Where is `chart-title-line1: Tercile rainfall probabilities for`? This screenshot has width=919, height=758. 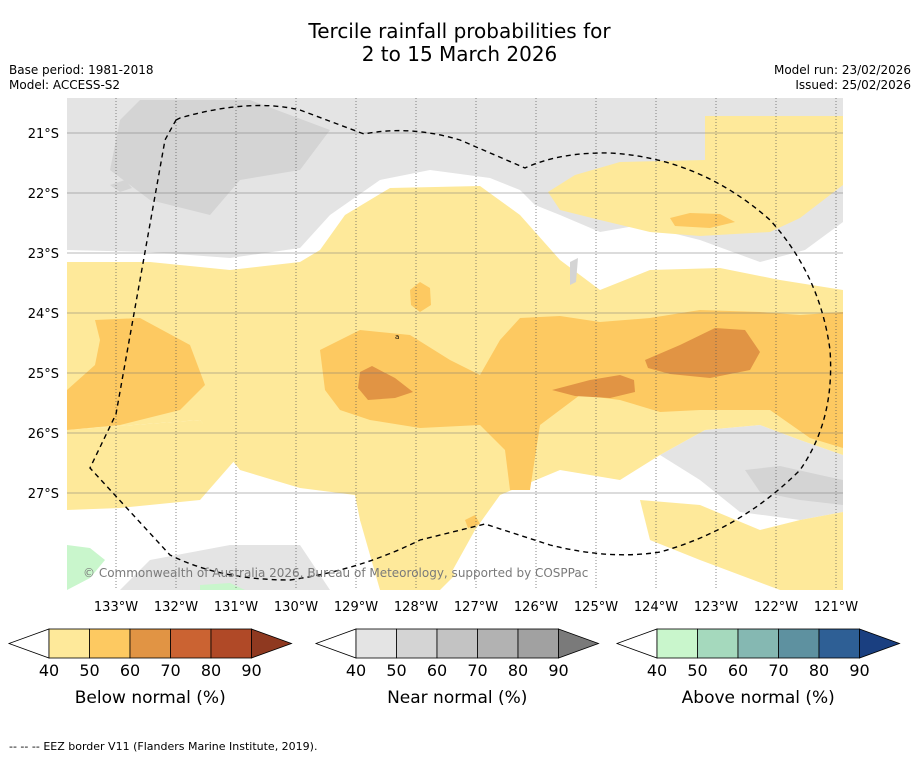 chart-title-line1: Tercile rainfall probabilities for is located at coordinates (459, 31).